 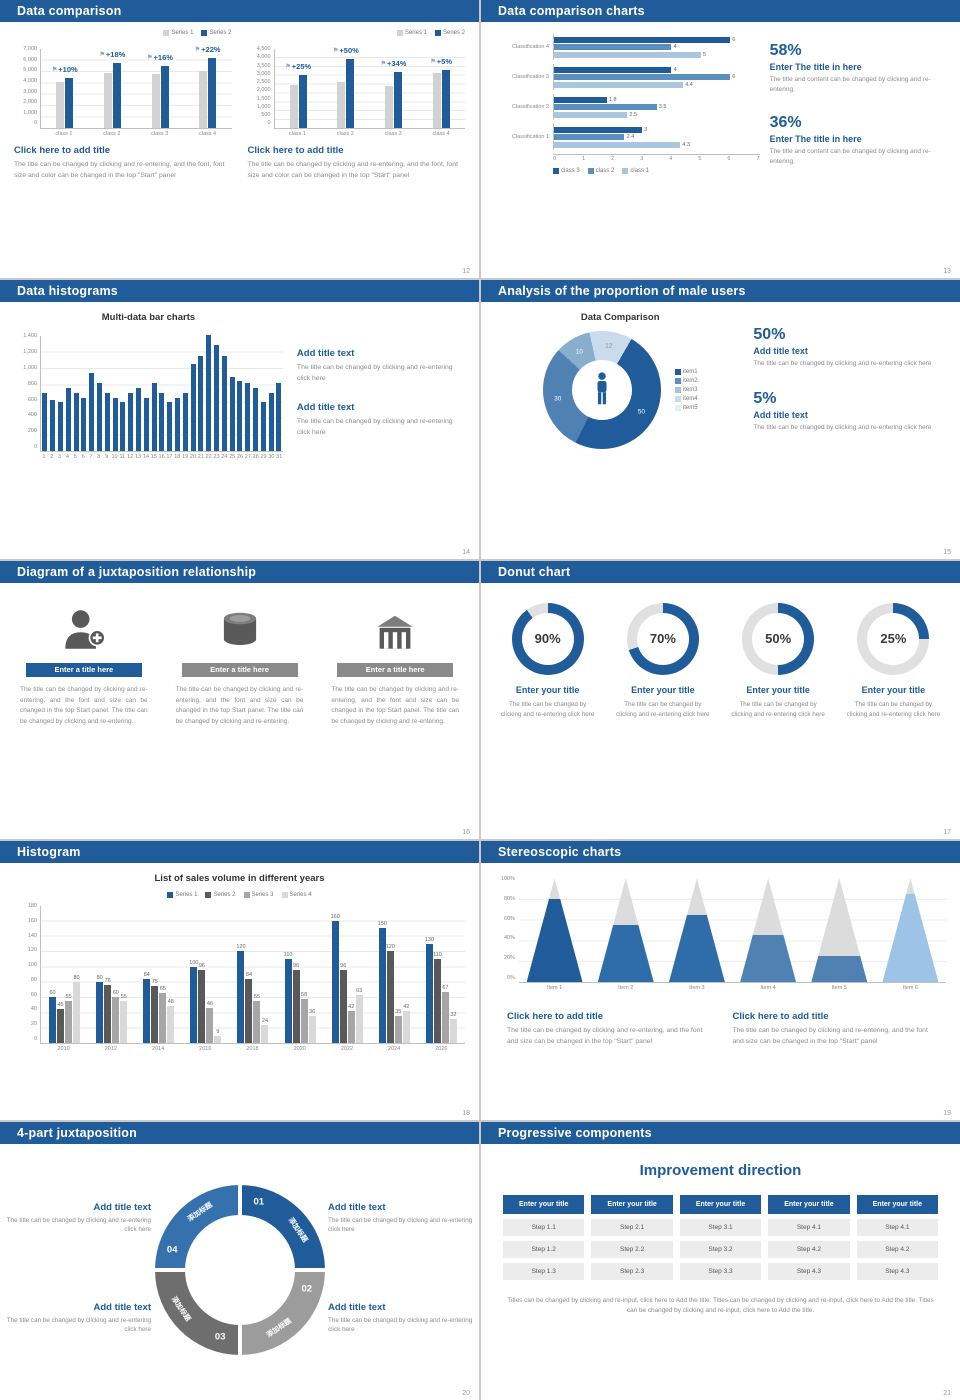 I want to click on legend-label: Series 1, so click(x=186, y=895).